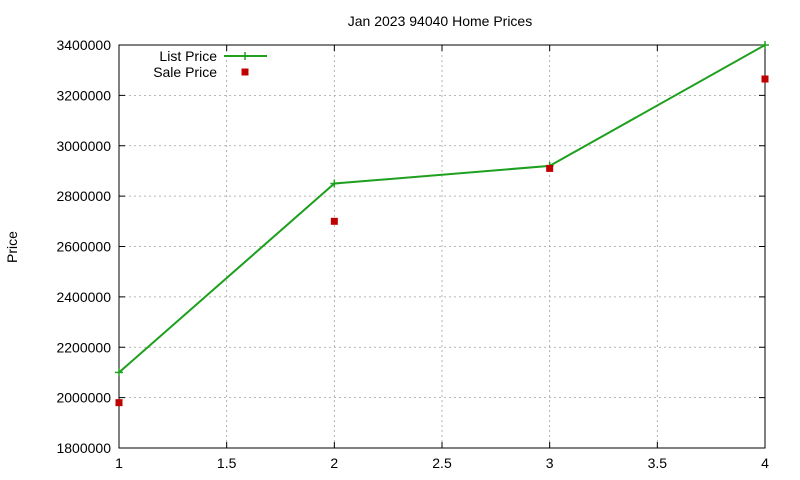  What do you see at coordinates (83, 196) in the screenshot?
I see `y-tick-label: 2800000` at bounding box center [83, 196].